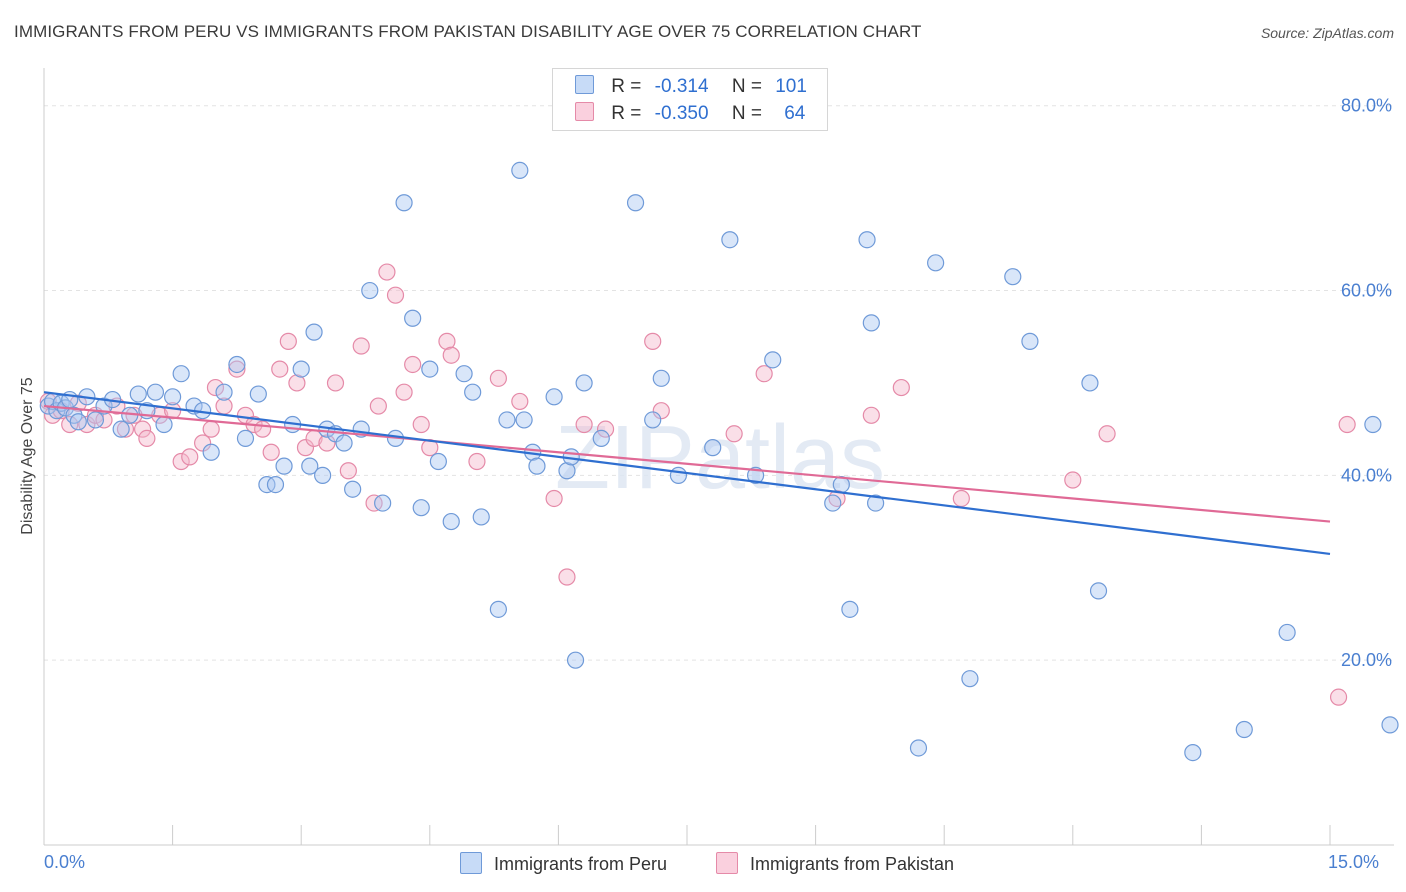  What do you see at coordinates (1366, 383) in the screenshot?
I see `y-tick-labels: 20.0% 40.0% 60.0% 80.0%` at bounding box center [1366, 383].